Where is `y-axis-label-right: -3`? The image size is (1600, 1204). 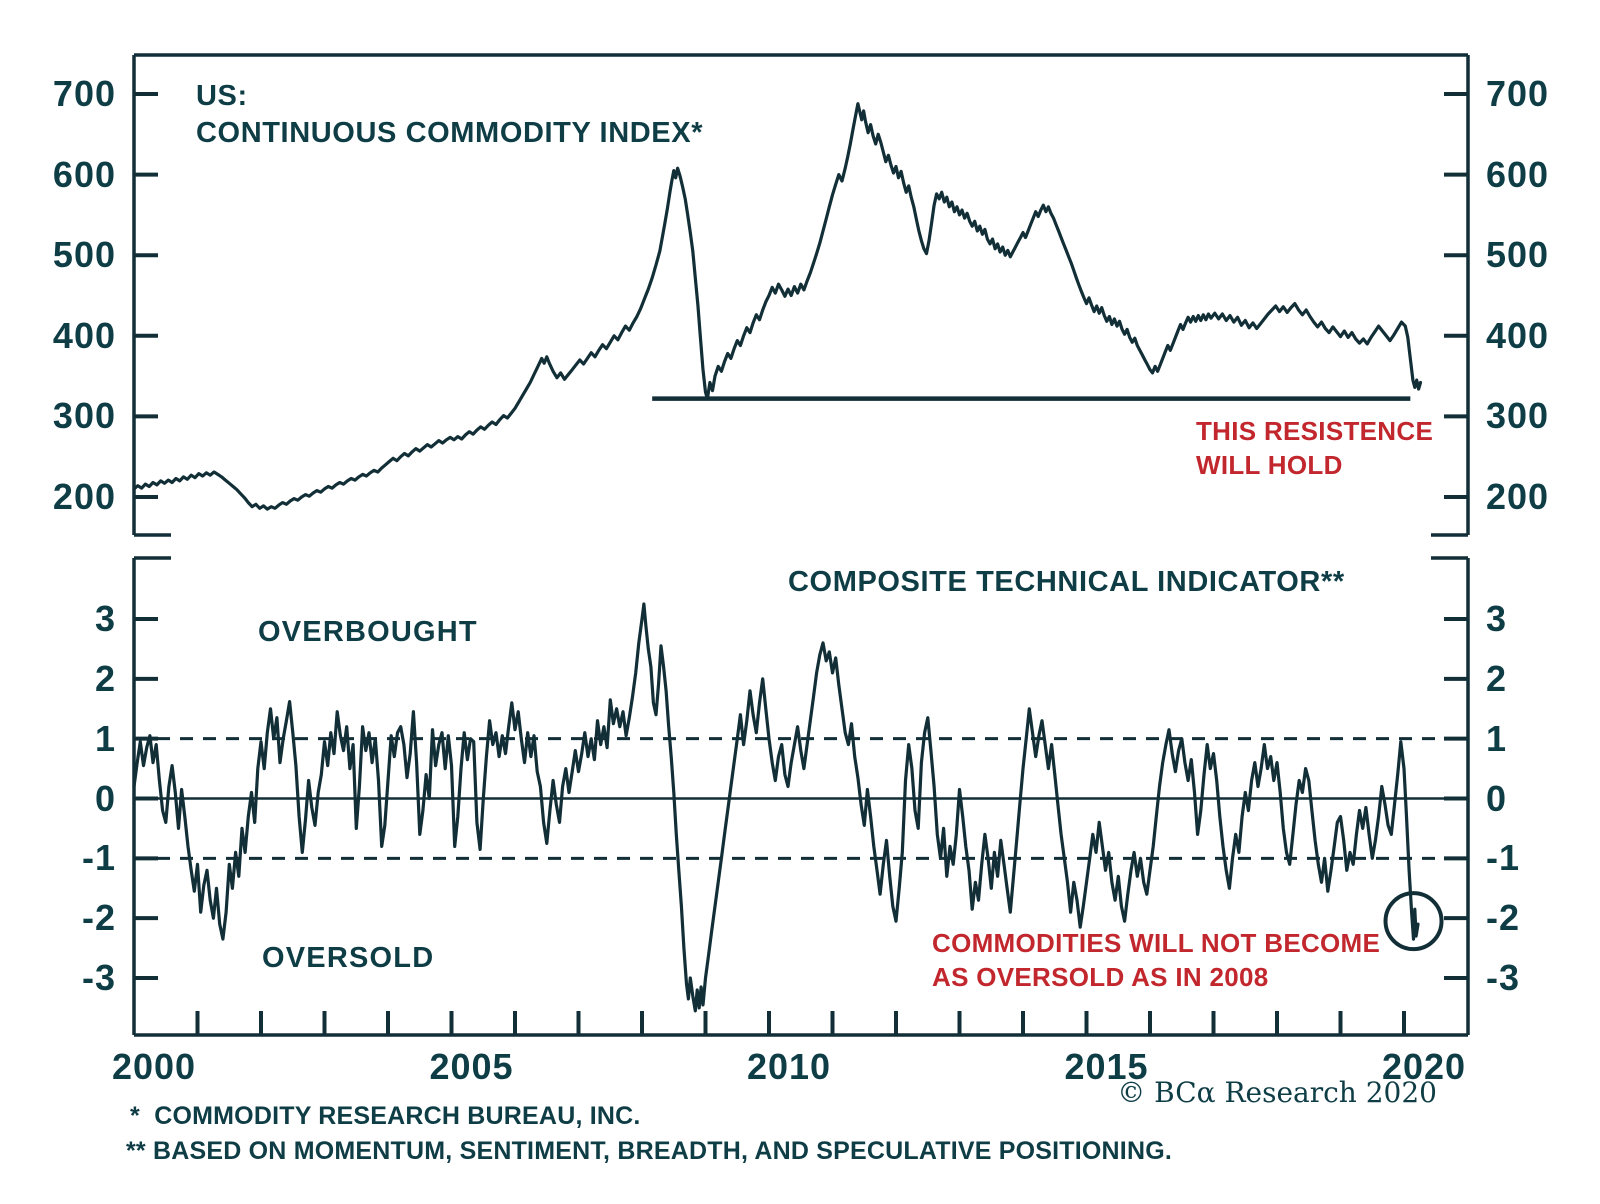 y-axis-label-right: -3 is located at coordinates (1503, 977).